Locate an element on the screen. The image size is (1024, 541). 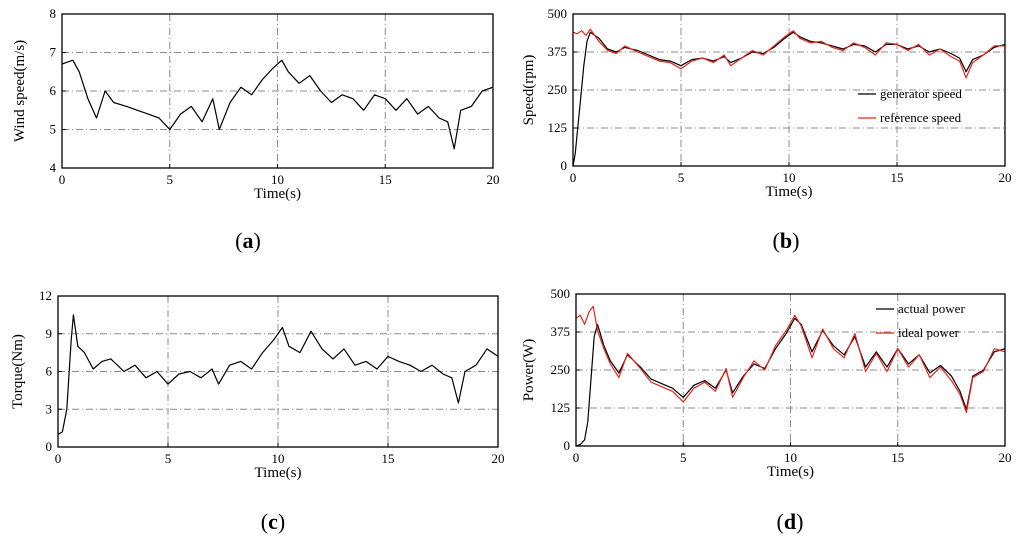
legend-entry: generator speed is located at coordinates (921, 93).